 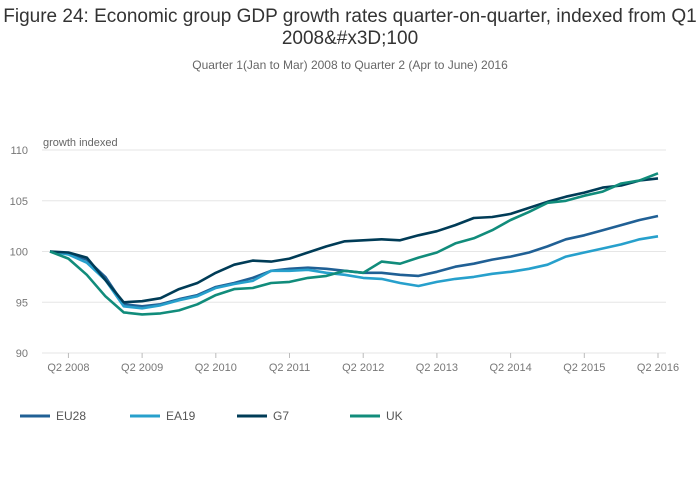 What do you see at coordinates (363, 368) in the screenshot?
I see `x-tick-label: Q2 2012` at bounding box center [363, 368].